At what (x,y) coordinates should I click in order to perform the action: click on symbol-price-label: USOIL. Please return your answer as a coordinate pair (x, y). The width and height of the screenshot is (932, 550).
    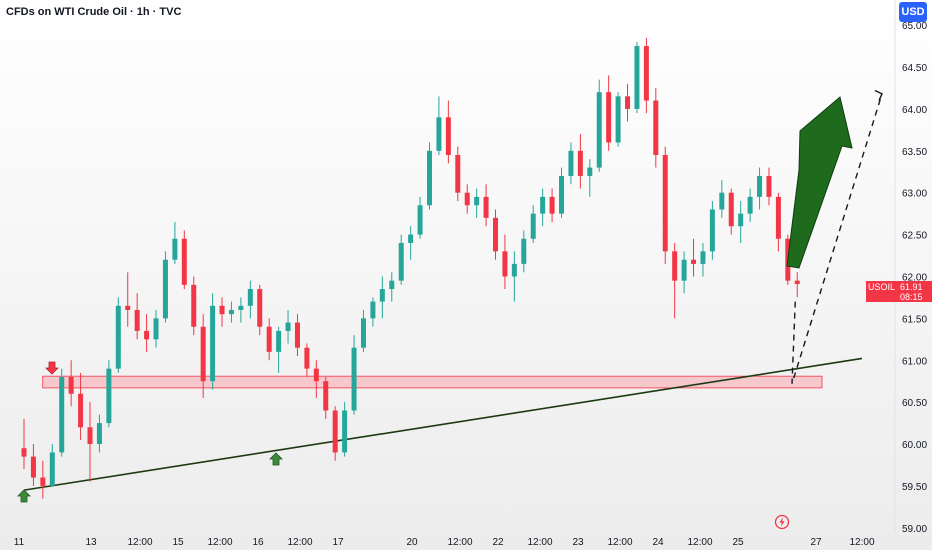
    Looking at the image, I should click on (882, 291).